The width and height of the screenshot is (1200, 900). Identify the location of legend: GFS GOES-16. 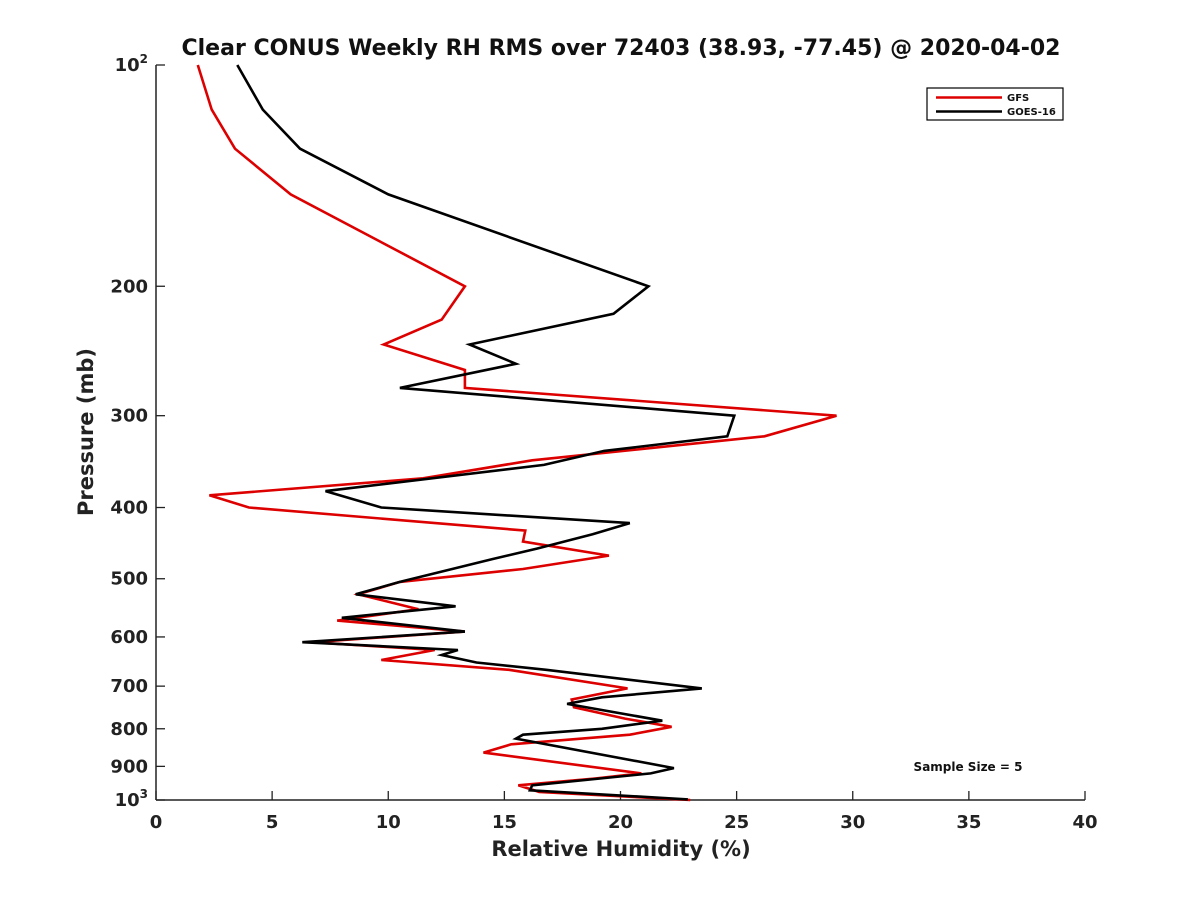
(995, 104).